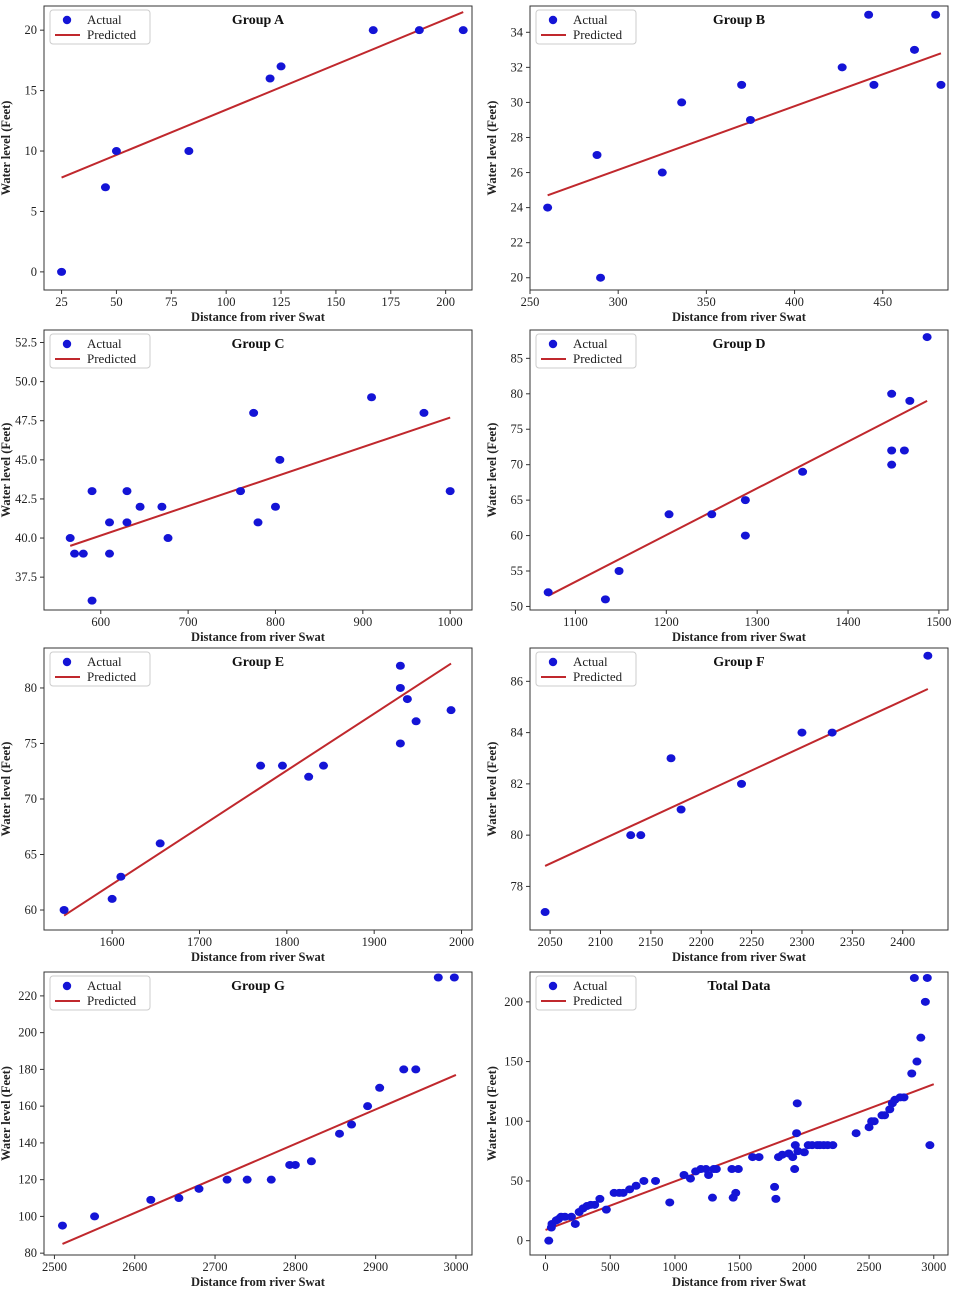 The height and width of the screenshot is (1289, 962). Describe the element at coordinates (801, 942) in the screenshot. I see `x-tick-label: 2300` at that location.